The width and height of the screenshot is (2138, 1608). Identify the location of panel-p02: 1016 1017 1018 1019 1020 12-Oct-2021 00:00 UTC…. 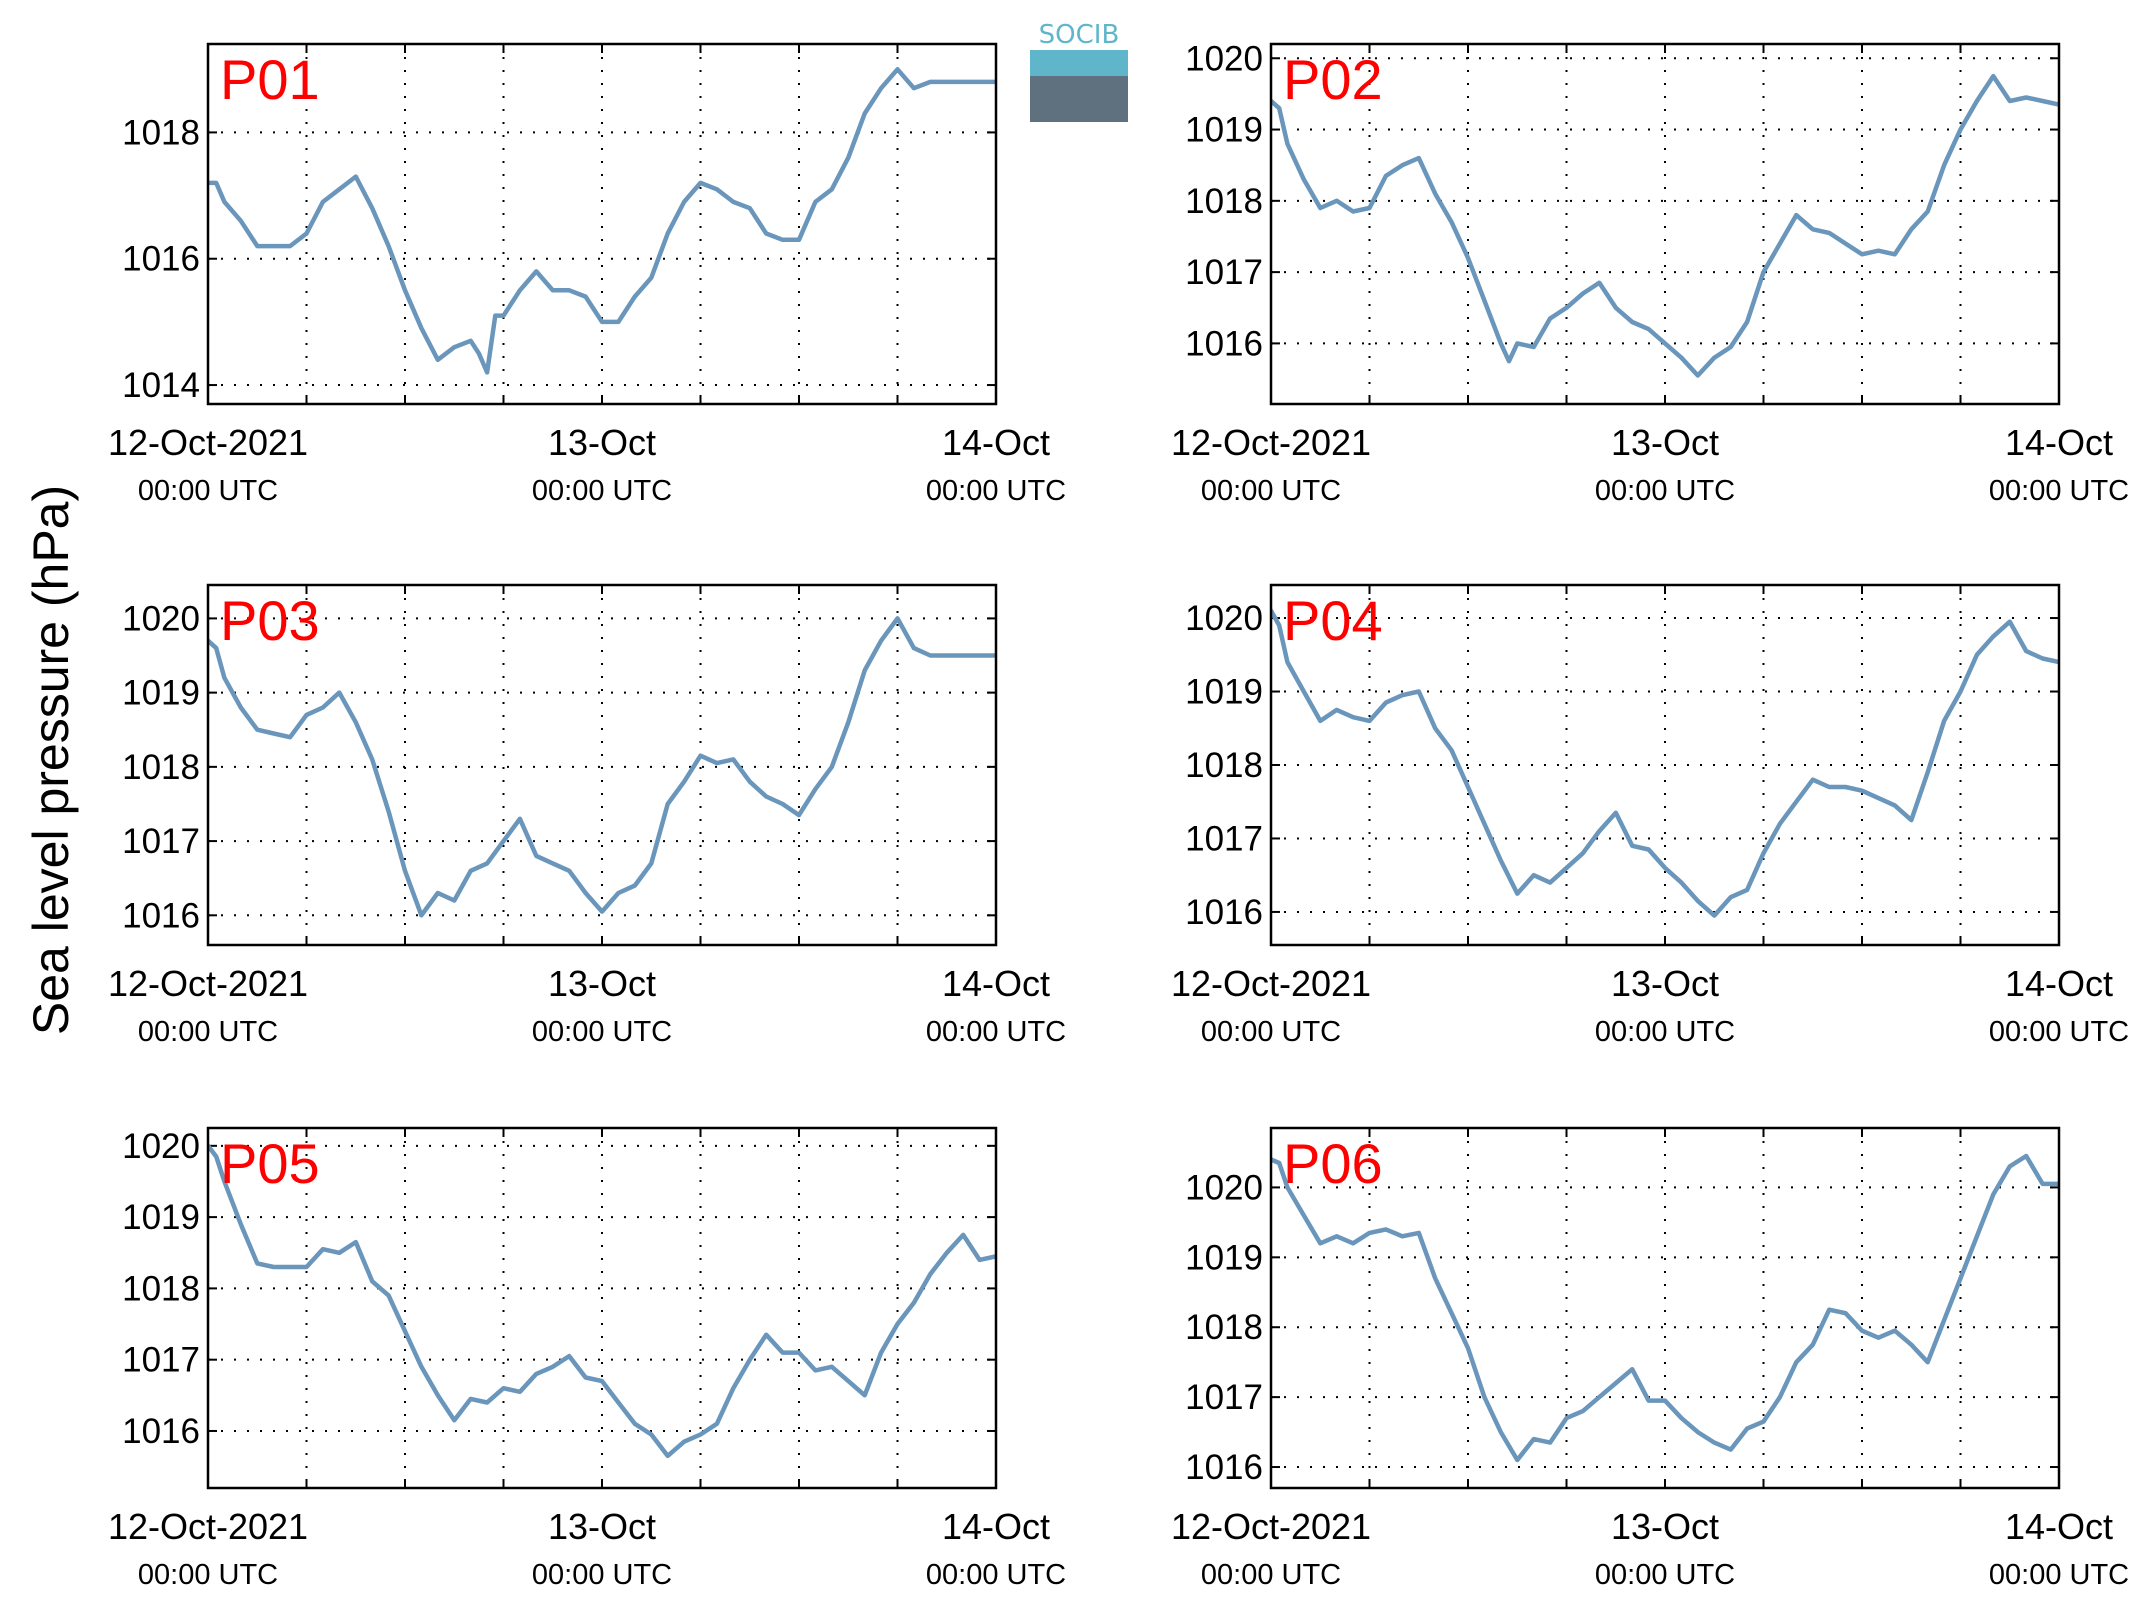
(1650, 273).